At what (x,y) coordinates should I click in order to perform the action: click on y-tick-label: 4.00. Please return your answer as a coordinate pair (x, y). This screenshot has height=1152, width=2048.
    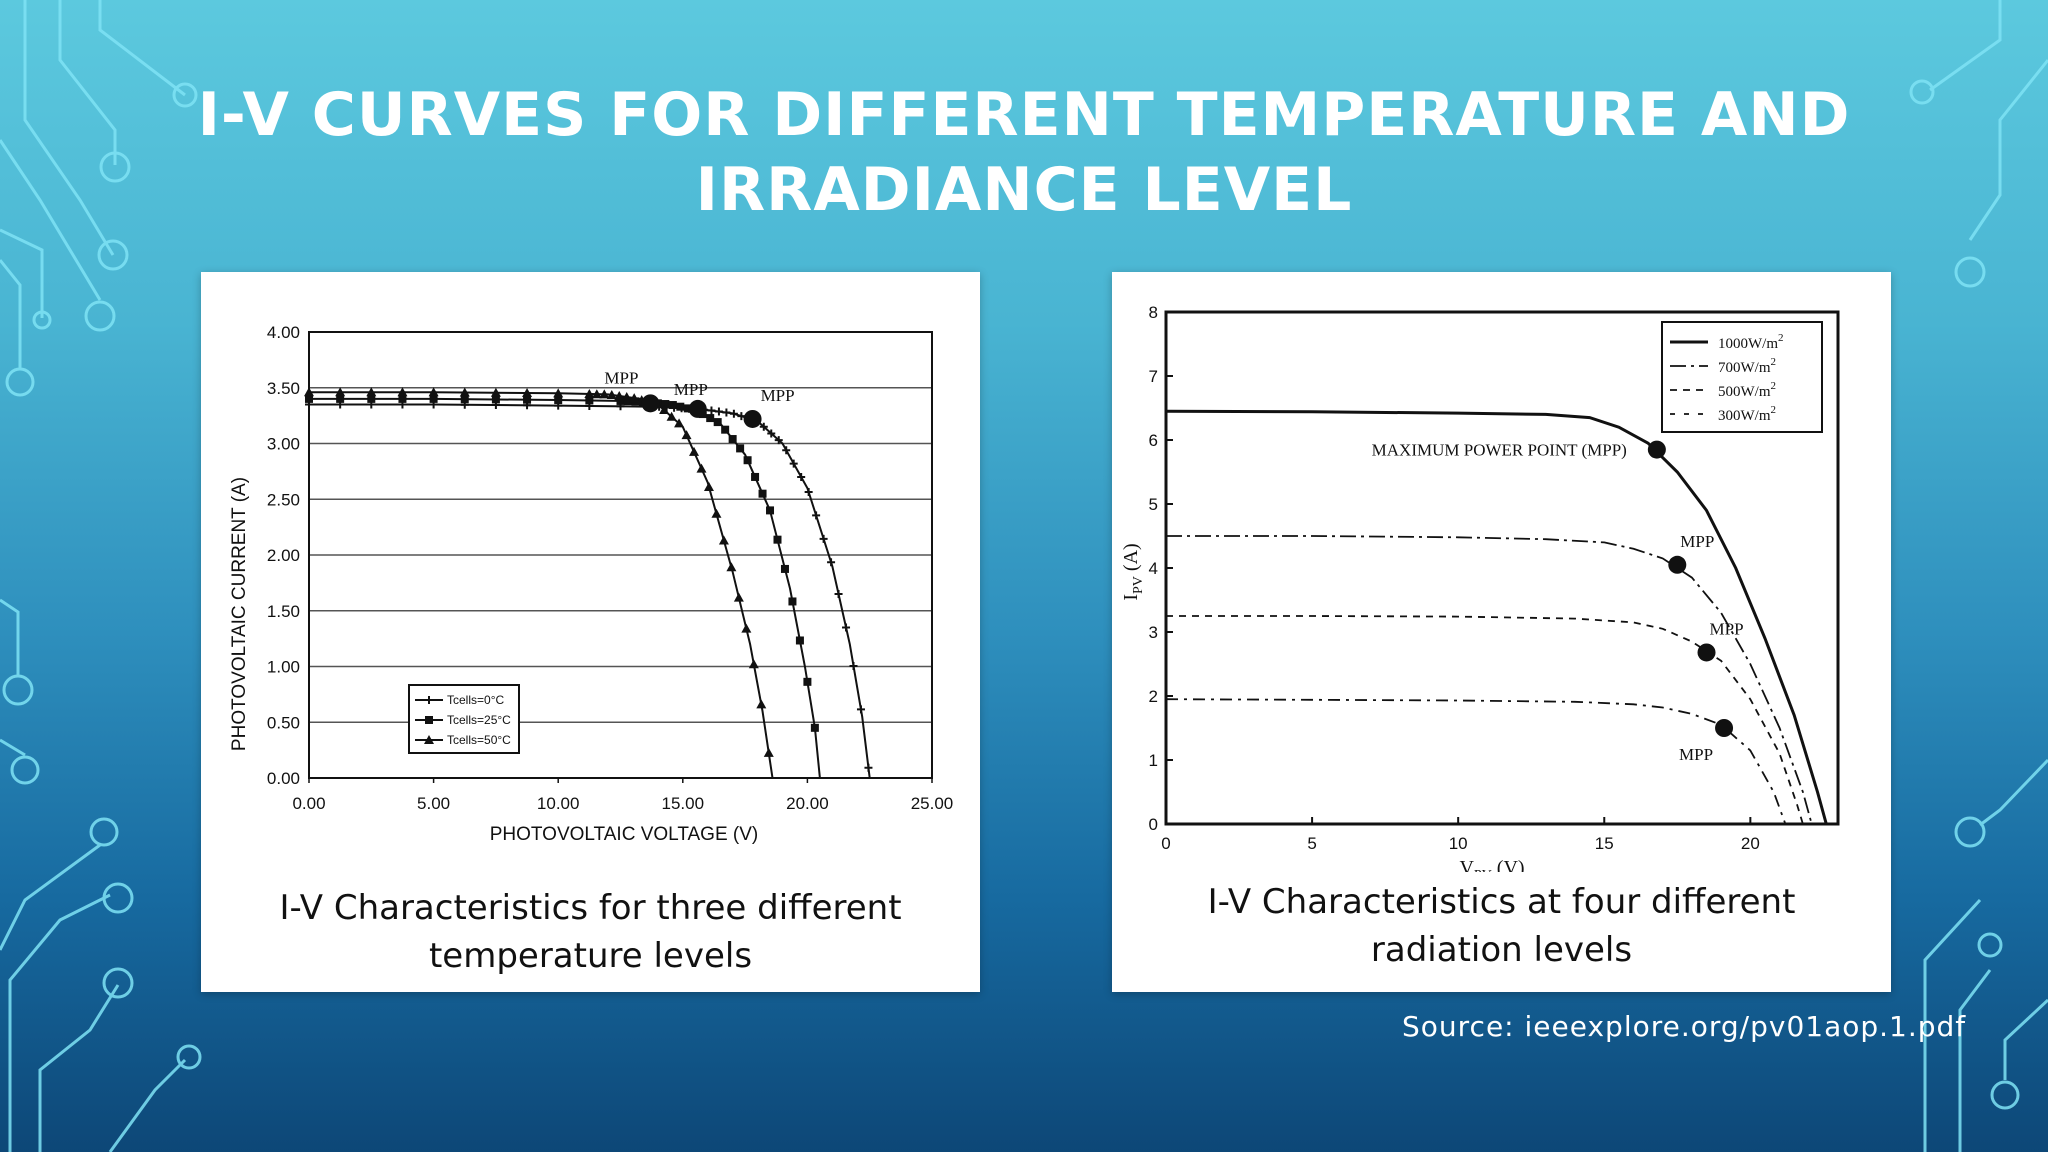
    Looking at the image, I should click on (283, 332).